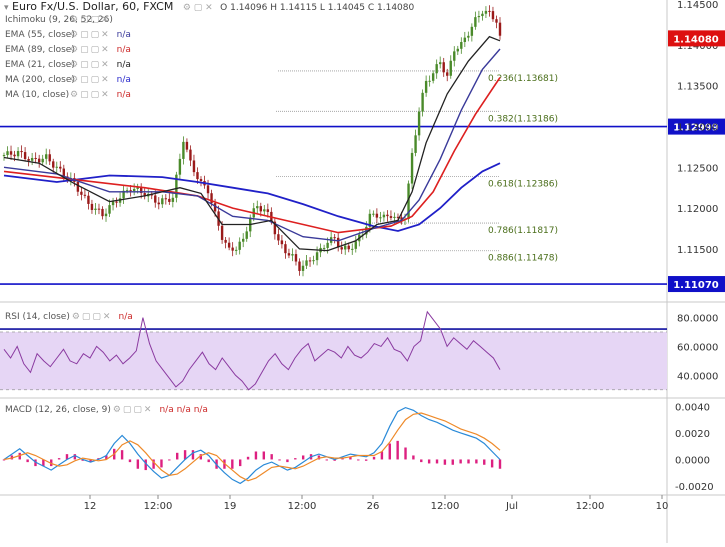  Describe the element at coordinates (373, 506) in the screenshot. I see `time-tick: 26` at that location.